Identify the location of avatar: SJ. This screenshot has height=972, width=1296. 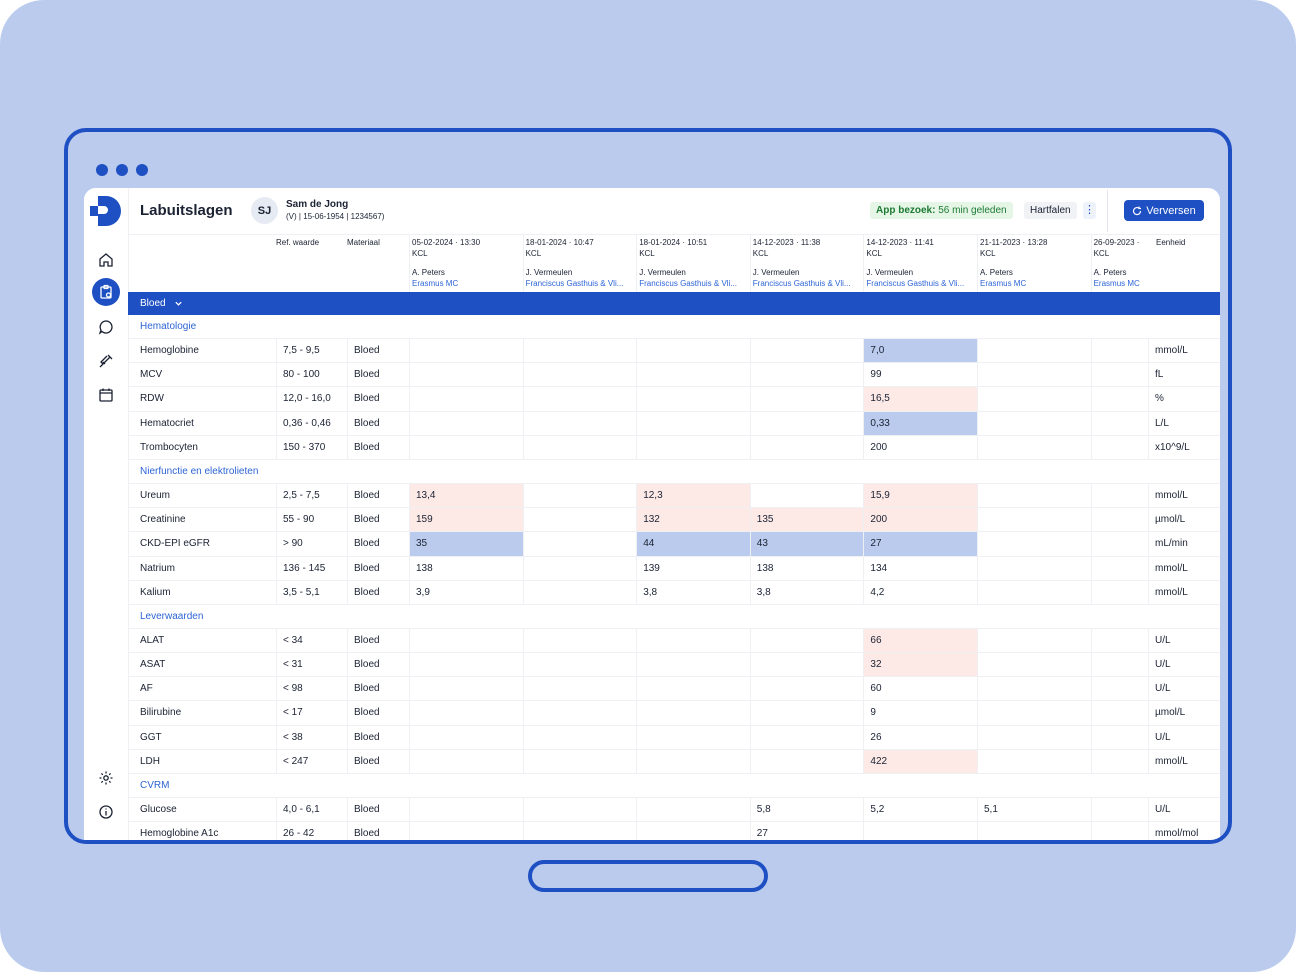
(264, 210).